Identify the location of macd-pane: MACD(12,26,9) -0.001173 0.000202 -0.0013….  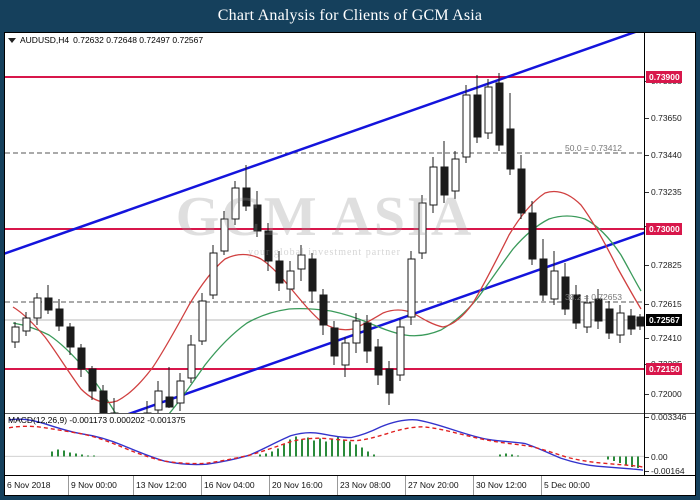
(350, 444).